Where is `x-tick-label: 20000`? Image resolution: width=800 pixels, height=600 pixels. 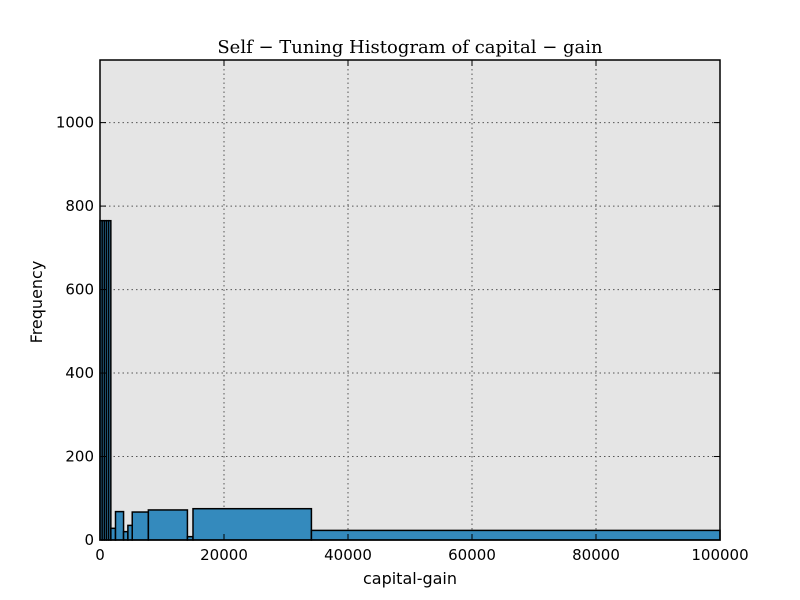 x-tick-label: 20000 is located at coordinates (224, 555).